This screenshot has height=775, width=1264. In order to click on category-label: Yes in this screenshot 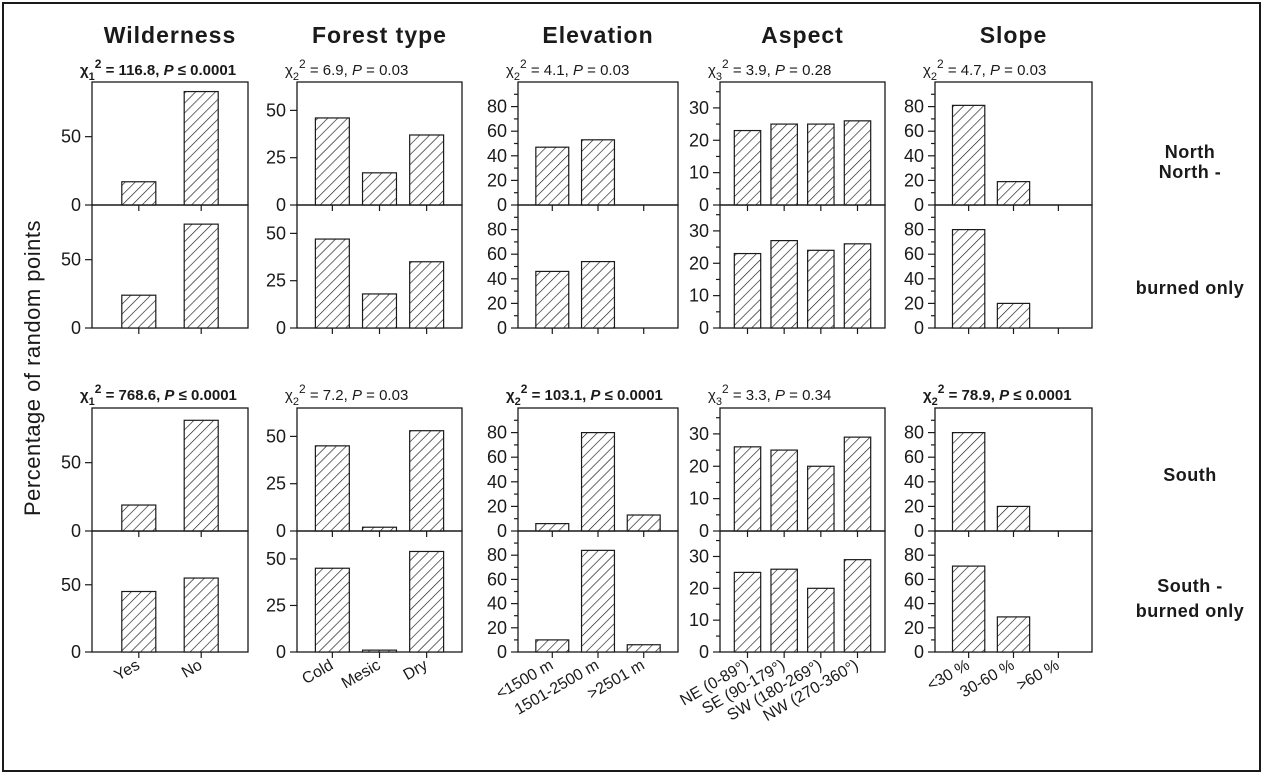, I will do `click(127, 671)`.